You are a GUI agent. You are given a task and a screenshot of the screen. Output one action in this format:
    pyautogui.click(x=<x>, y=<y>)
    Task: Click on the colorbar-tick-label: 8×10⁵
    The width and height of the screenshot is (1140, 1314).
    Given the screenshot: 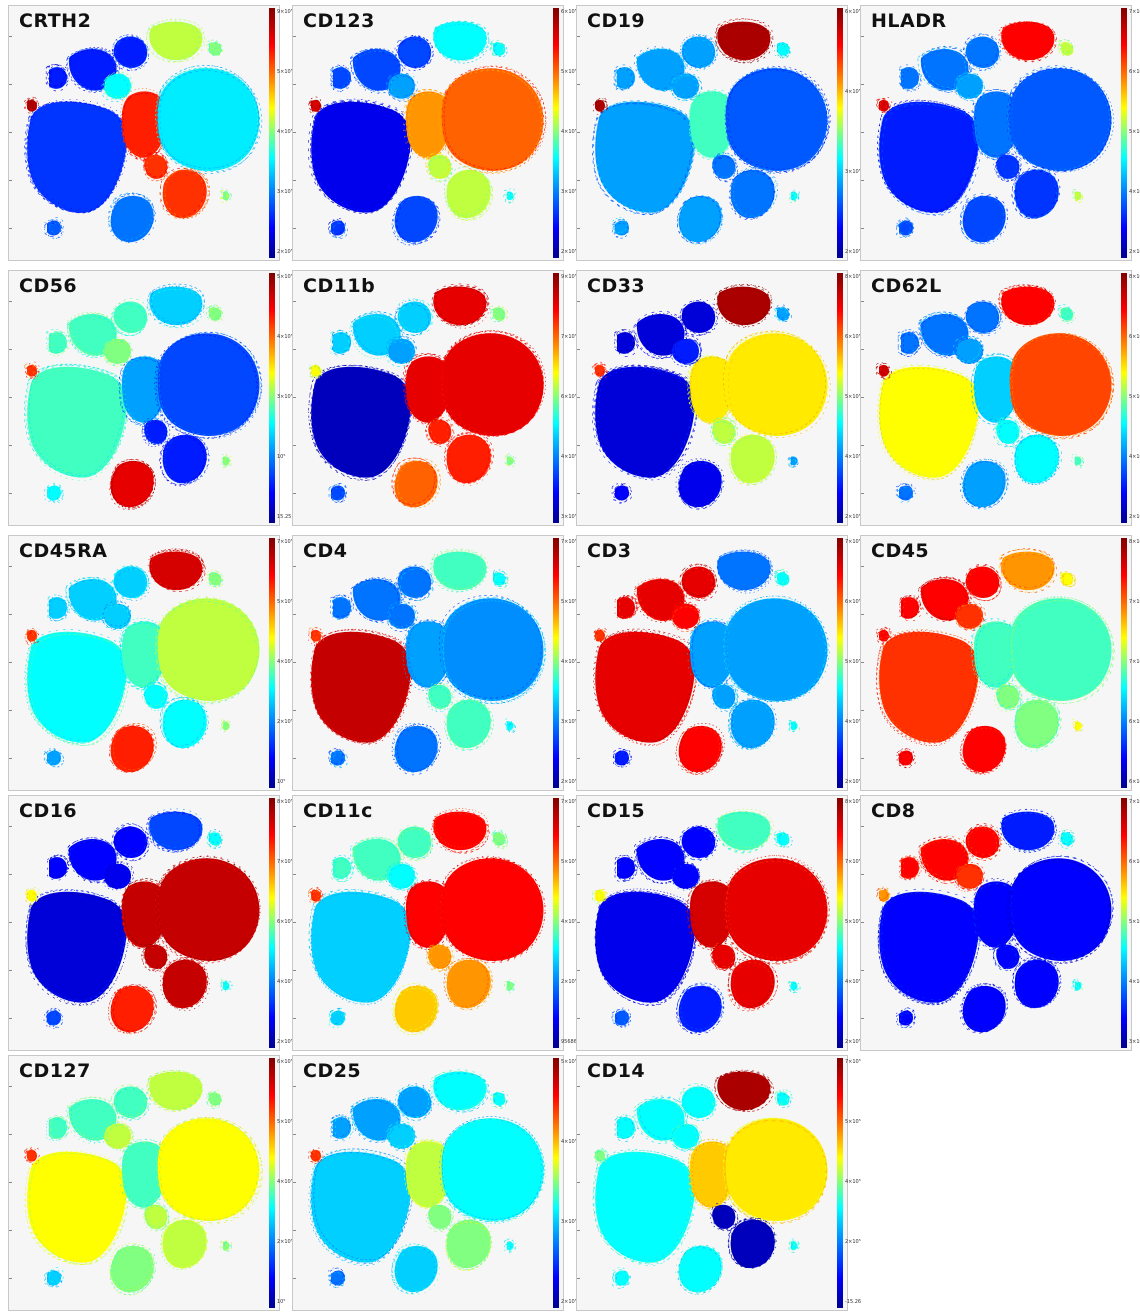 What is the action you would take?
    pyautogui.click(x=1134, y=542)
    